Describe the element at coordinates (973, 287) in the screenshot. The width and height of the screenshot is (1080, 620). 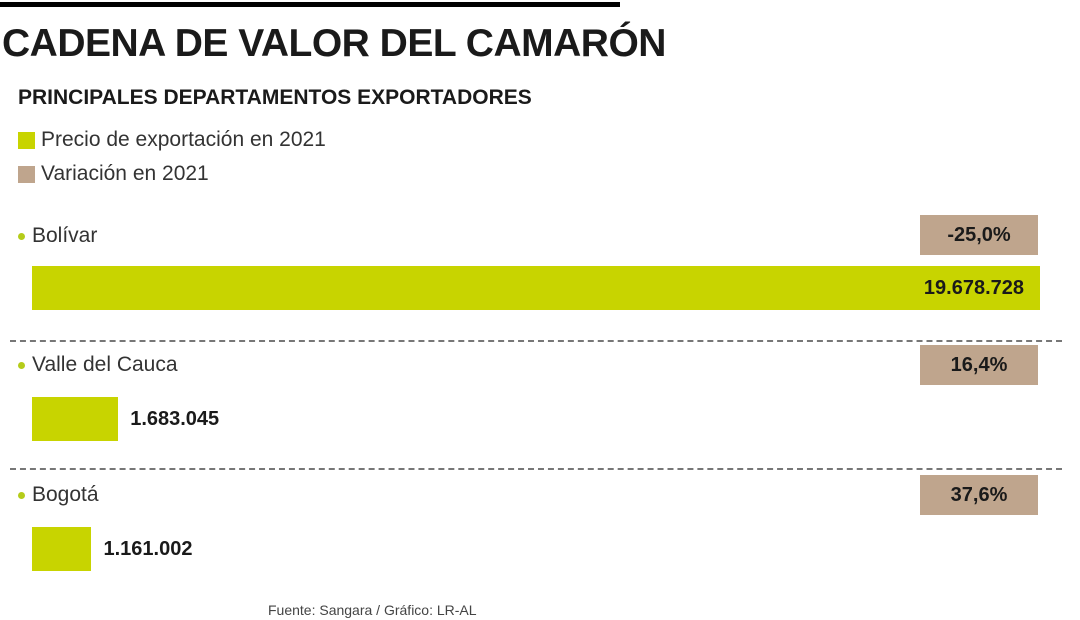
I see `bar-value-bolivar: 19.678.728` at that location.